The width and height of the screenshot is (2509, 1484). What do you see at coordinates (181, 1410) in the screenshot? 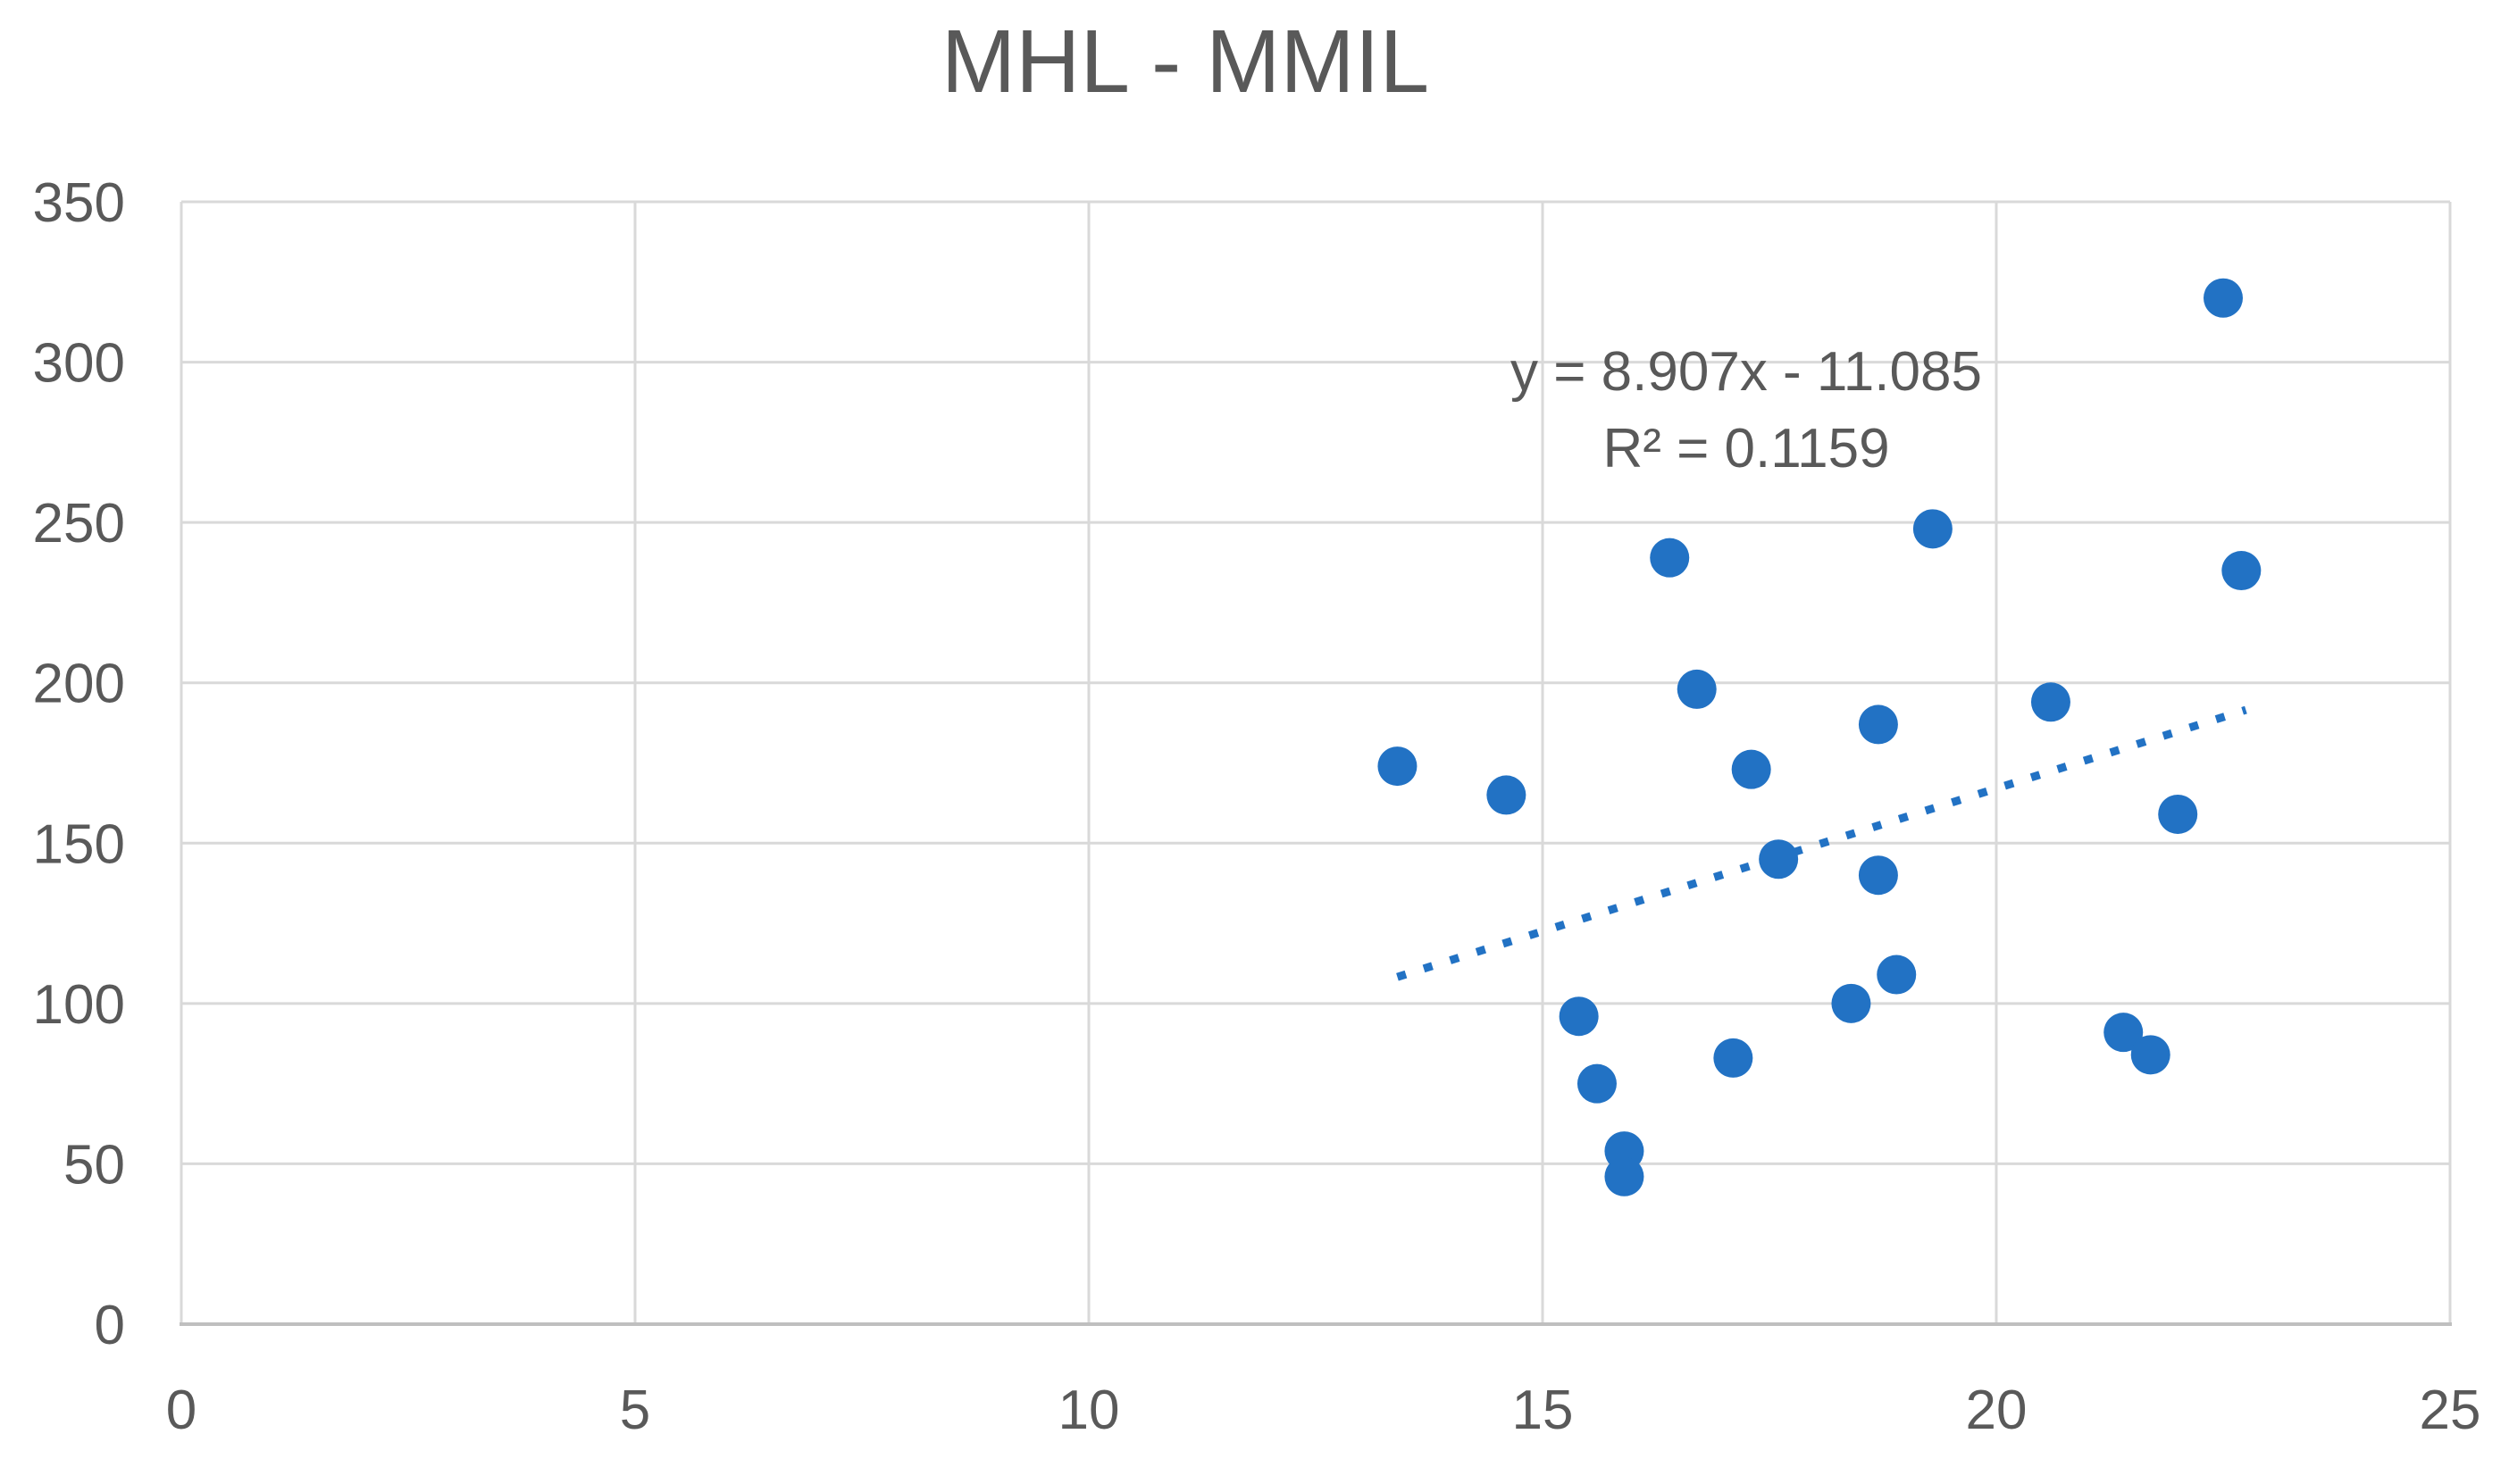
I see `x-tick-label-0: 0` at bounding box center [181, 1410].